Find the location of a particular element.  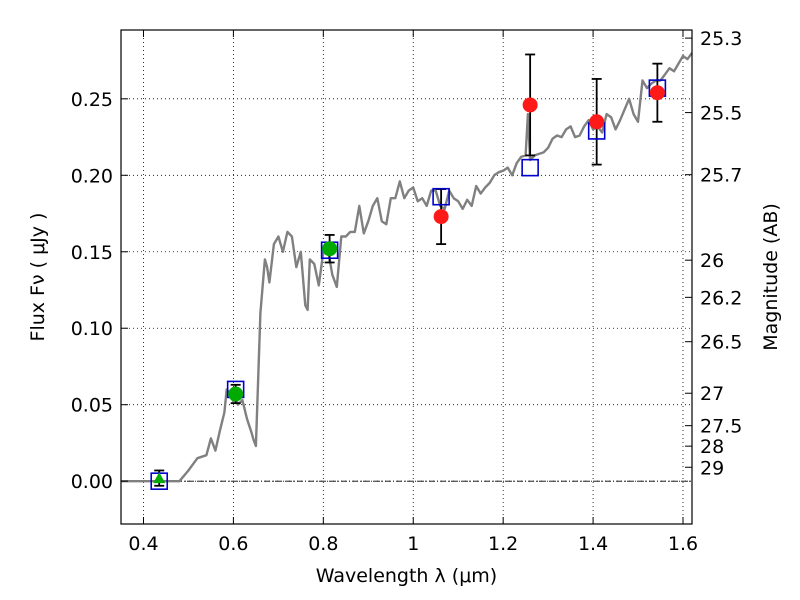

y-axis-label: Flux Fν ( μJy ) is located at coordinates (38, 277).